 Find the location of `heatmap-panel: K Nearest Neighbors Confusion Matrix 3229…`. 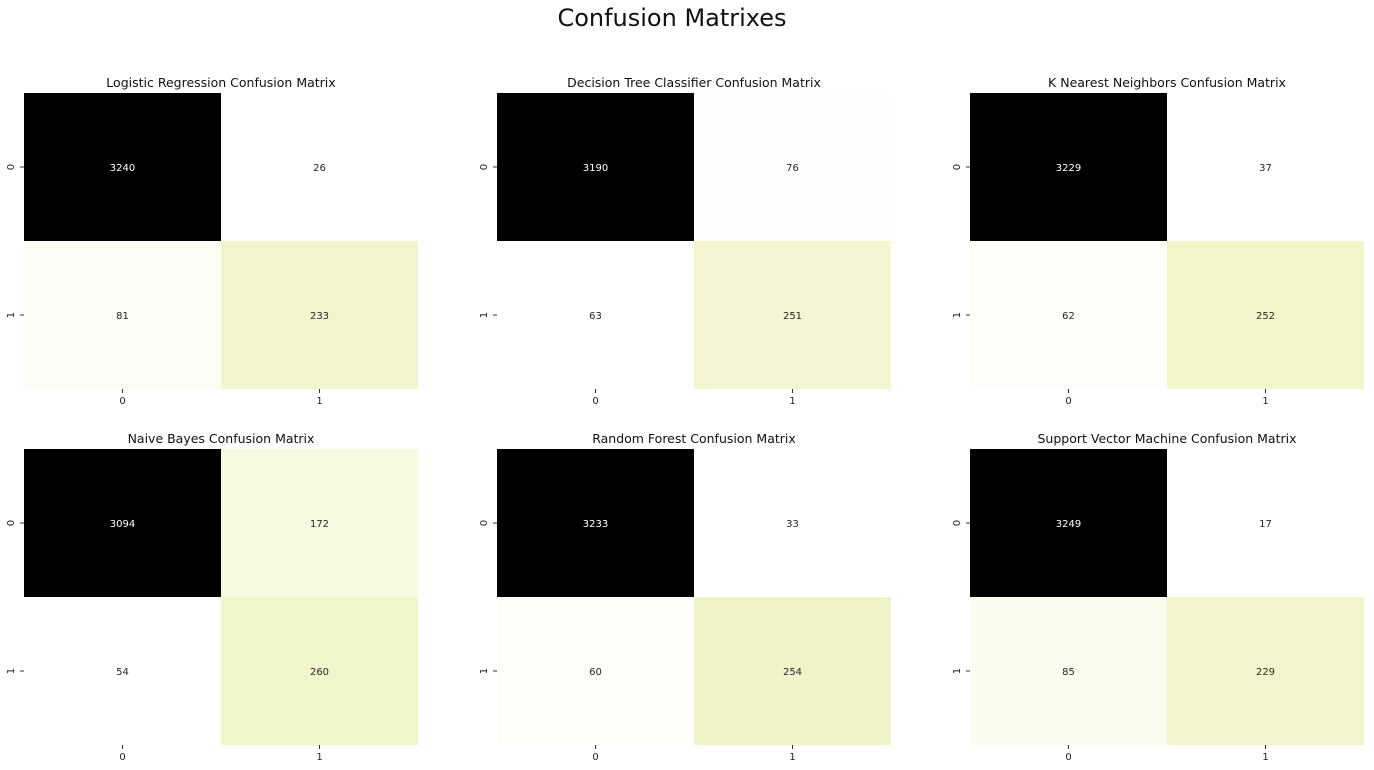

heatmap-panel: K Nearest Neighbors Confusion Matrix 3229… is located at coordinates (1158, 241).